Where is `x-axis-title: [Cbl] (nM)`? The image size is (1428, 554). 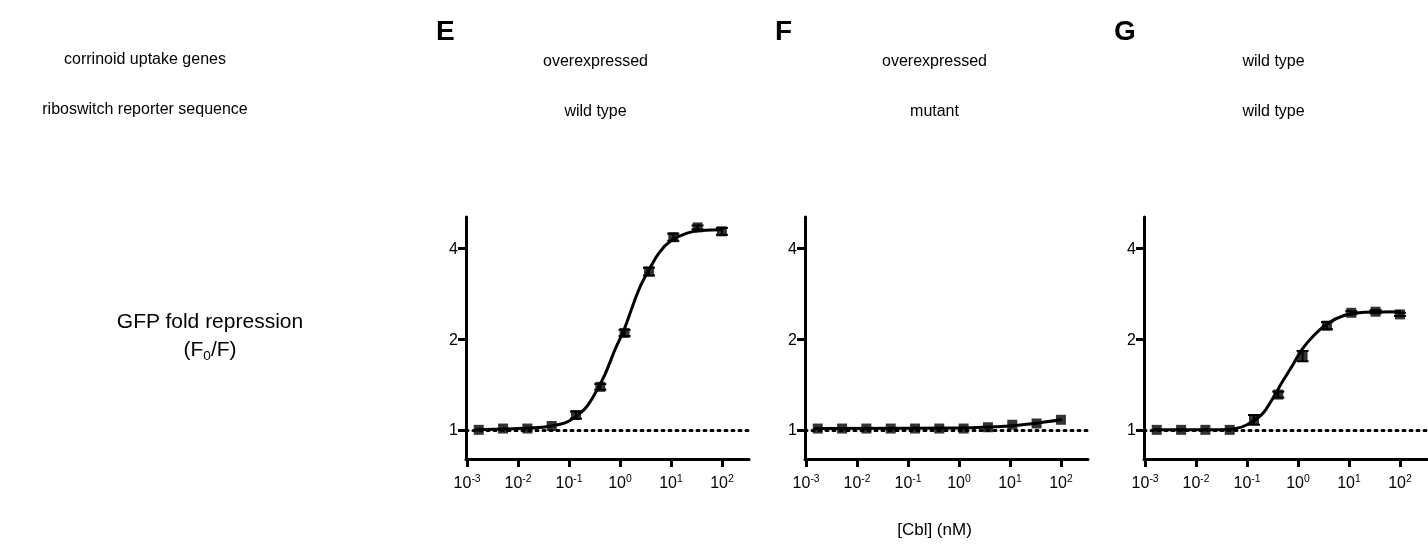
x-axis-title: [Cbl] (nM) is located at coordinates (934, 529).